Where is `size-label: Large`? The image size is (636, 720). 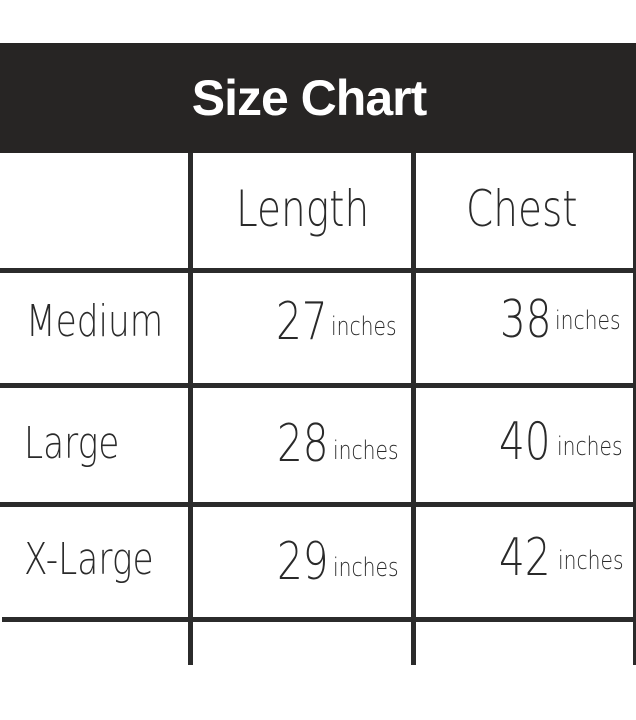 size-label: Large is located at coordinates (72, 443).